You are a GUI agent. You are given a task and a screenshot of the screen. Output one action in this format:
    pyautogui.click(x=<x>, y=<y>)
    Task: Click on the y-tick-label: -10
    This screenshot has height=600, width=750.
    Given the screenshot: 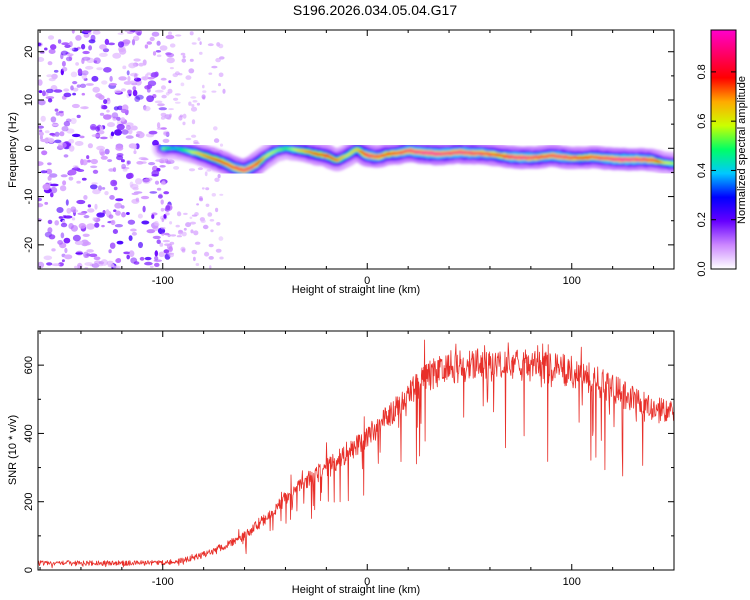 What is the action you would take?
    pyautogui.click(x=29, y=197)
    